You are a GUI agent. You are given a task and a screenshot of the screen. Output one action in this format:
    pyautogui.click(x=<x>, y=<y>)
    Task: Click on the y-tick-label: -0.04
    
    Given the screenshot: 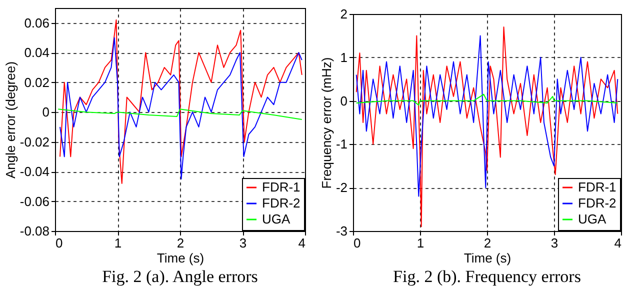 What is the action you would take?
    pyautogui.click(x=35, y=172)
    